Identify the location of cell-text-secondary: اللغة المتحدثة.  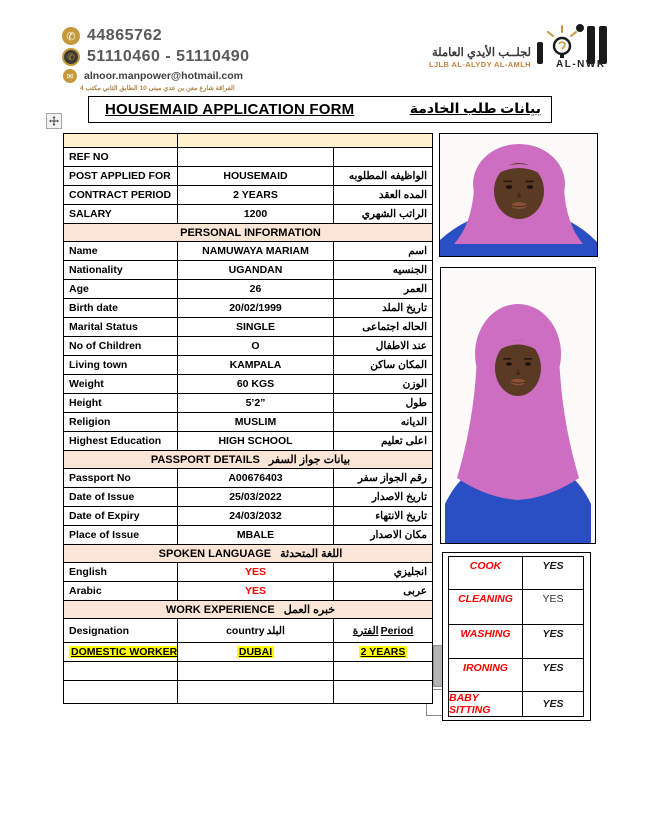
(311, 554).